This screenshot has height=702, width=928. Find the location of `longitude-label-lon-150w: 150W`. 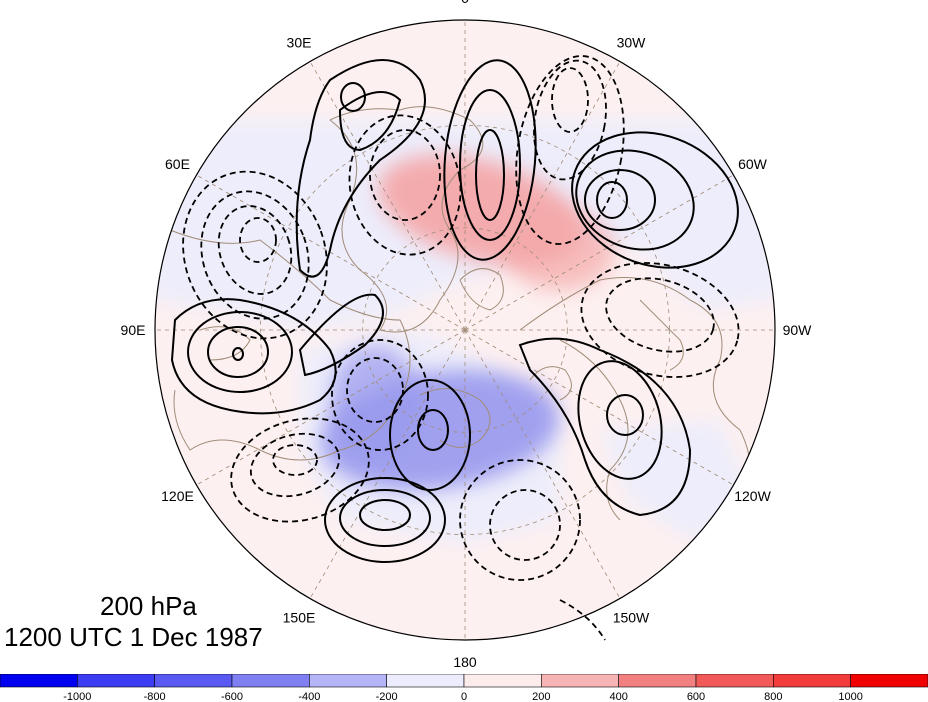

longitude-label-lon-150w: 150W is located at coordinates (631, 618).